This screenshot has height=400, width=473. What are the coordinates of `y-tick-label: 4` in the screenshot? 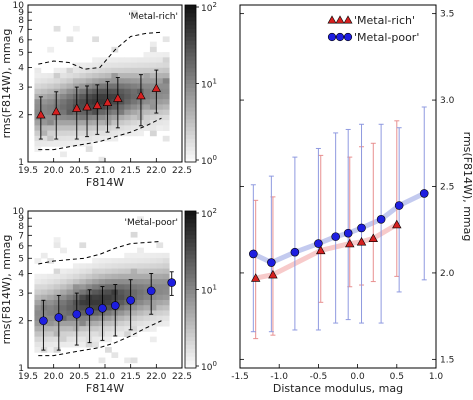 It's located at (21, 68).